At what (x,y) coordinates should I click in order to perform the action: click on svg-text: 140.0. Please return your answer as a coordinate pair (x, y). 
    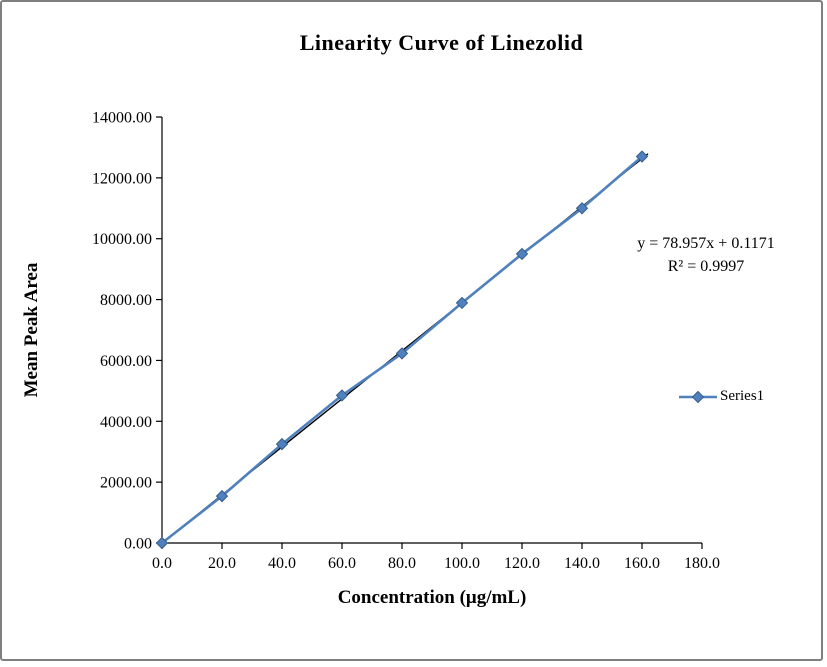
    Looking at the image, I should click on (582, 563).